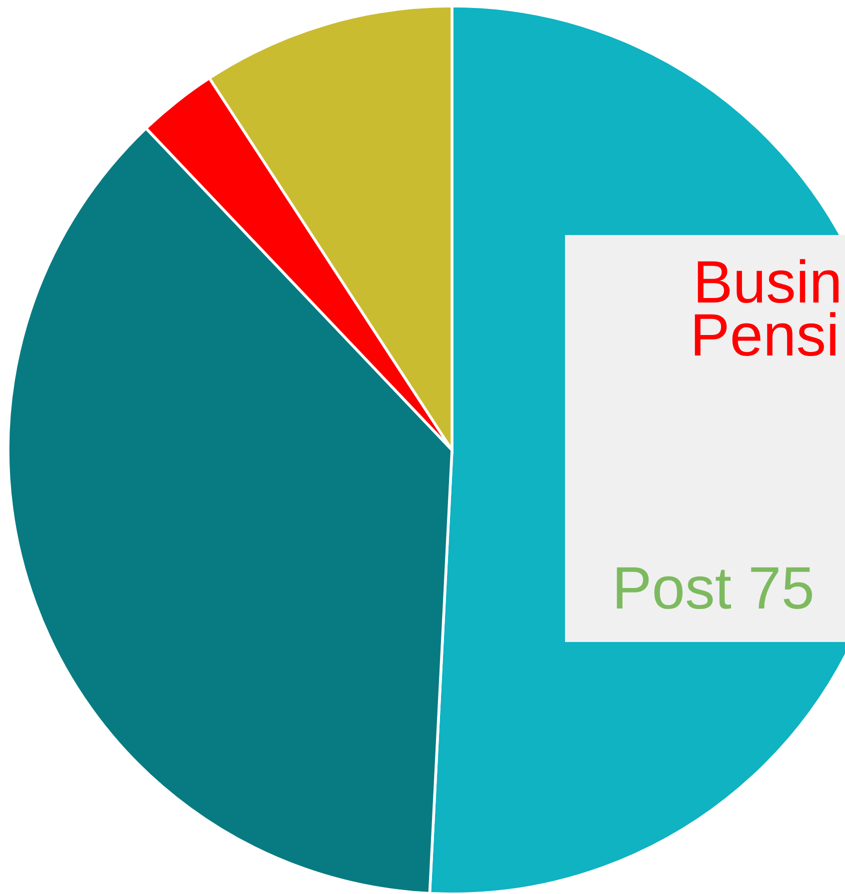  What do you see at coordinates (765, 334) in the screenshot?
I see `text: Pensi` at bounding box center [765, 334].